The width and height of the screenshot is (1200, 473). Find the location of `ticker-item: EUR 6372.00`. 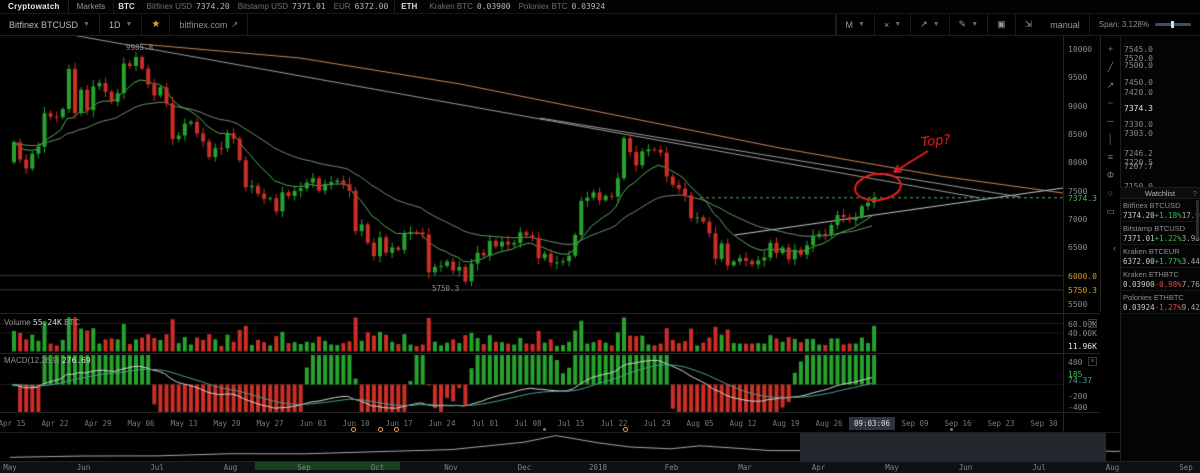

ticker-item: EUR 6372.00 is located at coordinates (357, 6).